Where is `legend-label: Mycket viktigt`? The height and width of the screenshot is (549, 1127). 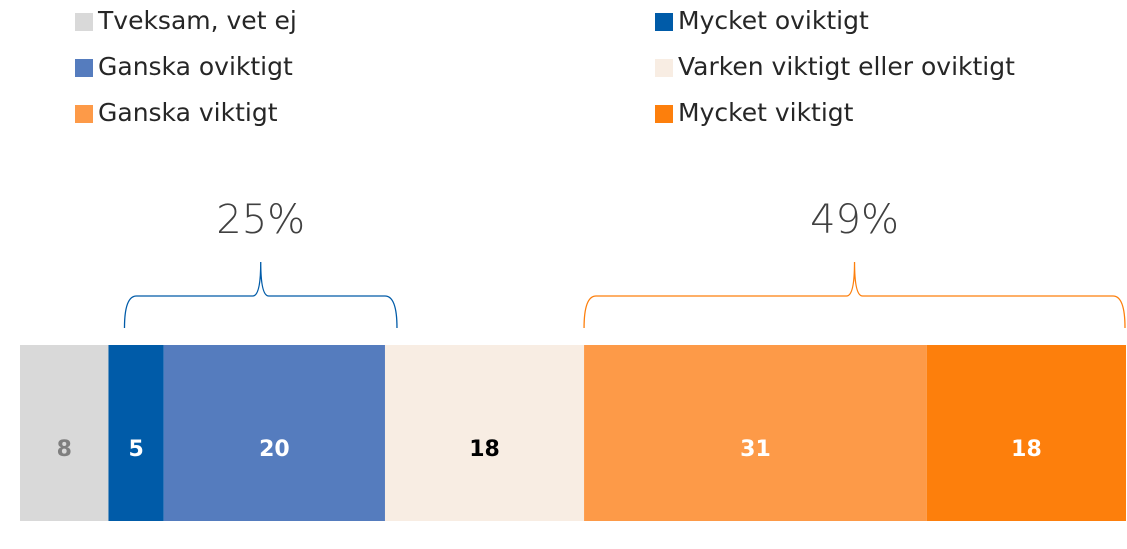 legend-label: Mycket viktigt is located at coordinates (766, 112).